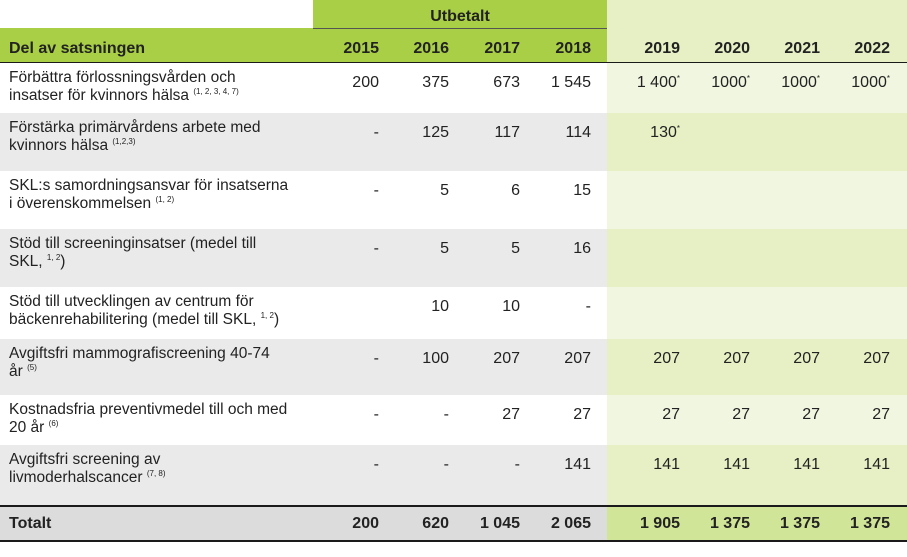 The image size is (907, 557). What do you see at coordinates (578, 132) in the screenshot?
I see `cell-number: 114` at bounding box center [578, 132].